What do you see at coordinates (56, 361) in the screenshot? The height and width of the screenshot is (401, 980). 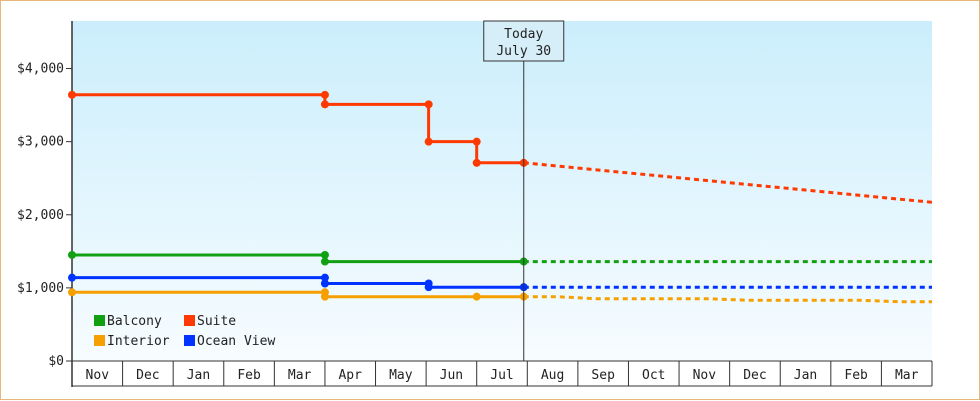 I see `y-tick-label: $0` at bounding box center [56, 361].